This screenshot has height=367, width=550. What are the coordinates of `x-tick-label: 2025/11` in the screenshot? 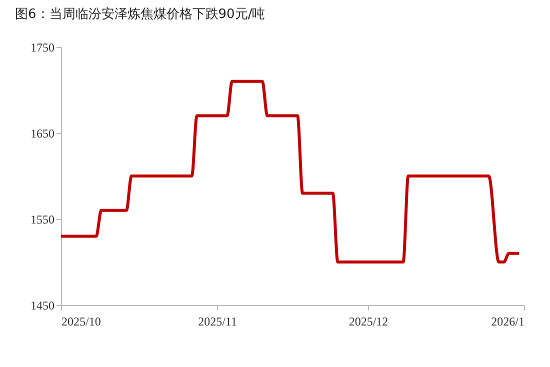 It's located at (217, 321).